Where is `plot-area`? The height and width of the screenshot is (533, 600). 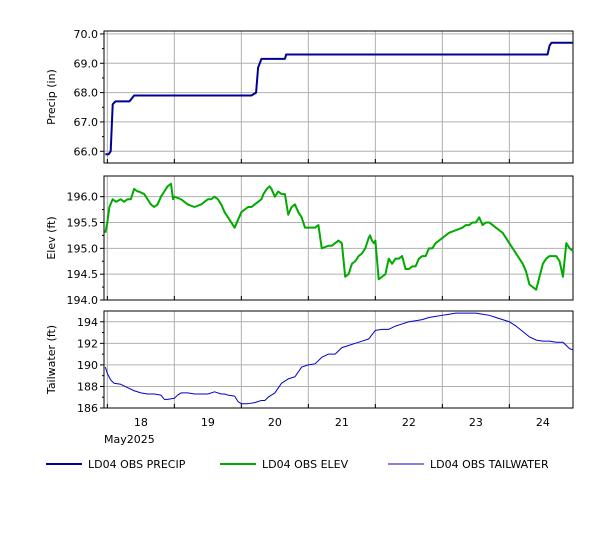 plot-area is located at coordinates (338, 359).